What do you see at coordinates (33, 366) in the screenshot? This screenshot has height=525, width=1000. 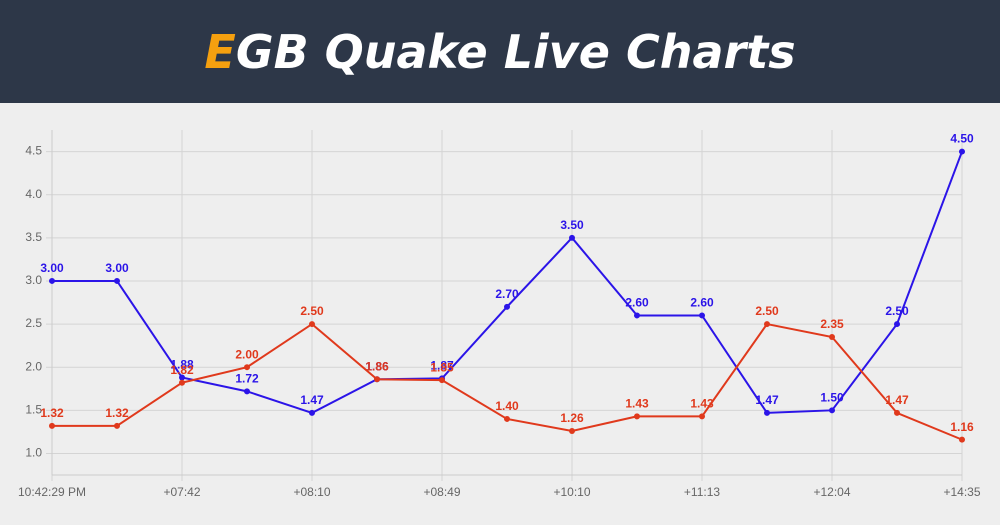 I see `y-tick-label: 2.0` at bounding box center [33, 366].